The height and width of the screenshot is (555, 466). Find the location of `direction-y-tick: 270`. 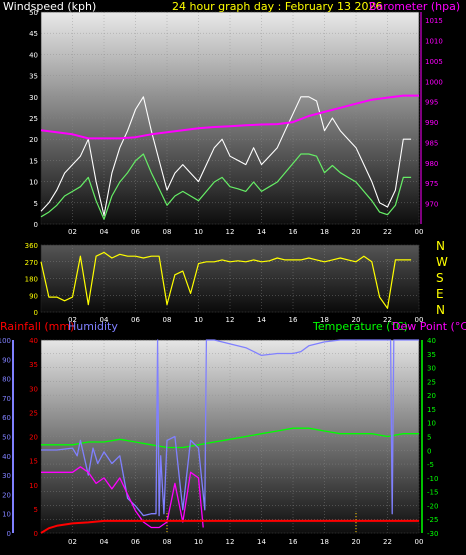

direction-y-tick: 270 is located at coordinates (31, 263).